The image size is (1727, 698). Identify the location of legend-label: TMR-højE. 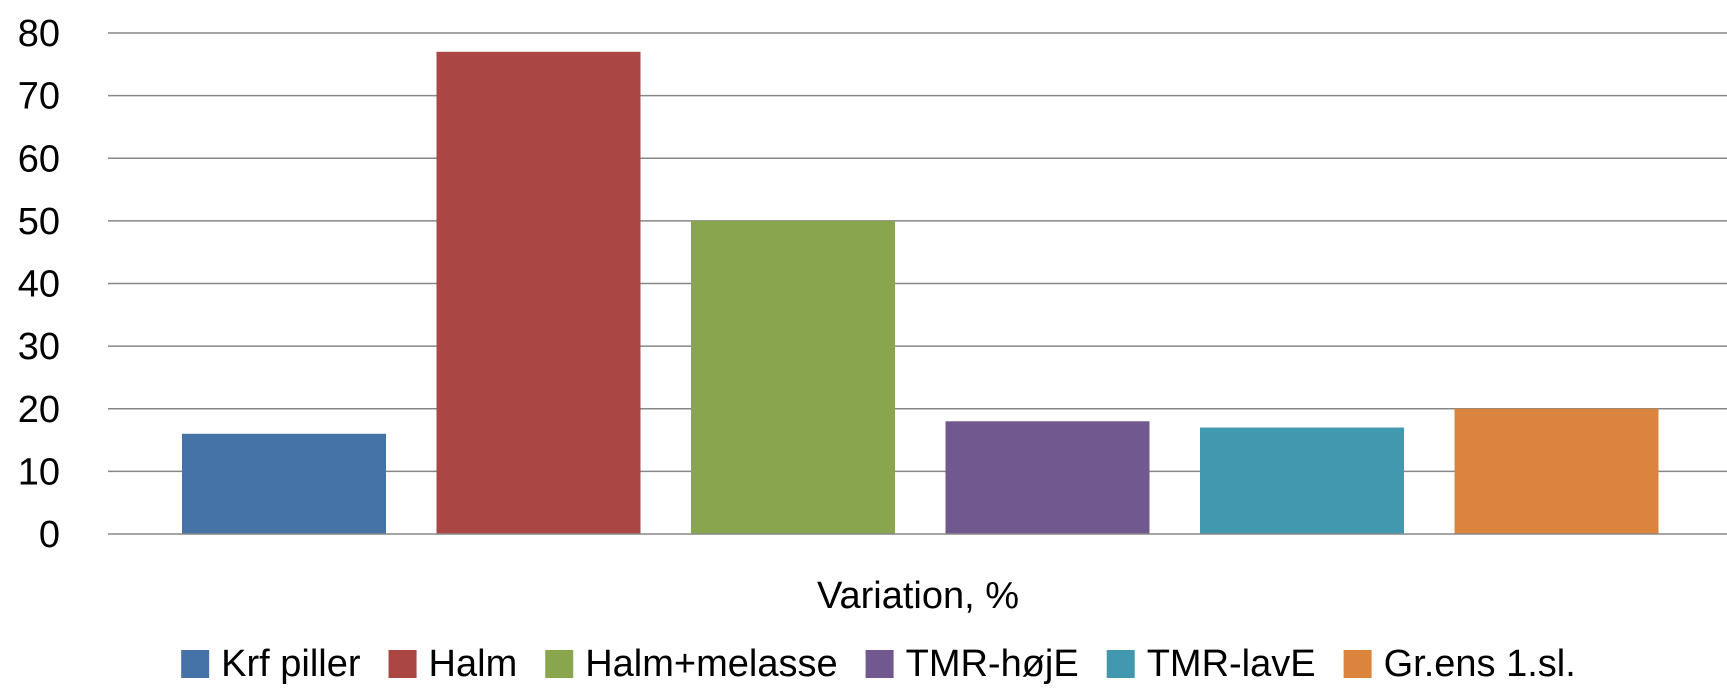
(992, 664).